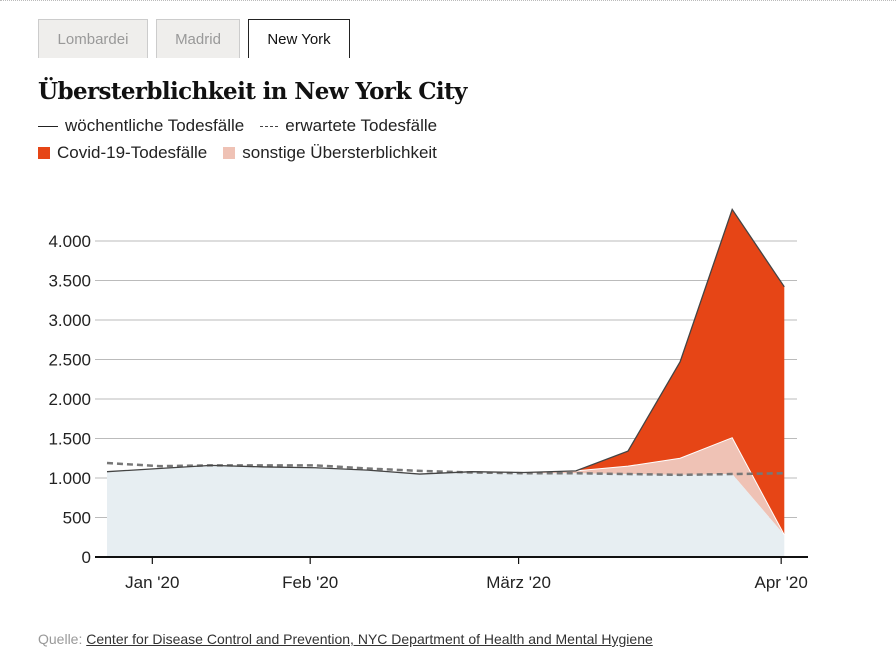 This screenshot has width=896, height=665. What do you see at coordinates (93, 38) in the screenshot?
I see `tab-lombardei: Lombardei` at bounding box center [93, 38].